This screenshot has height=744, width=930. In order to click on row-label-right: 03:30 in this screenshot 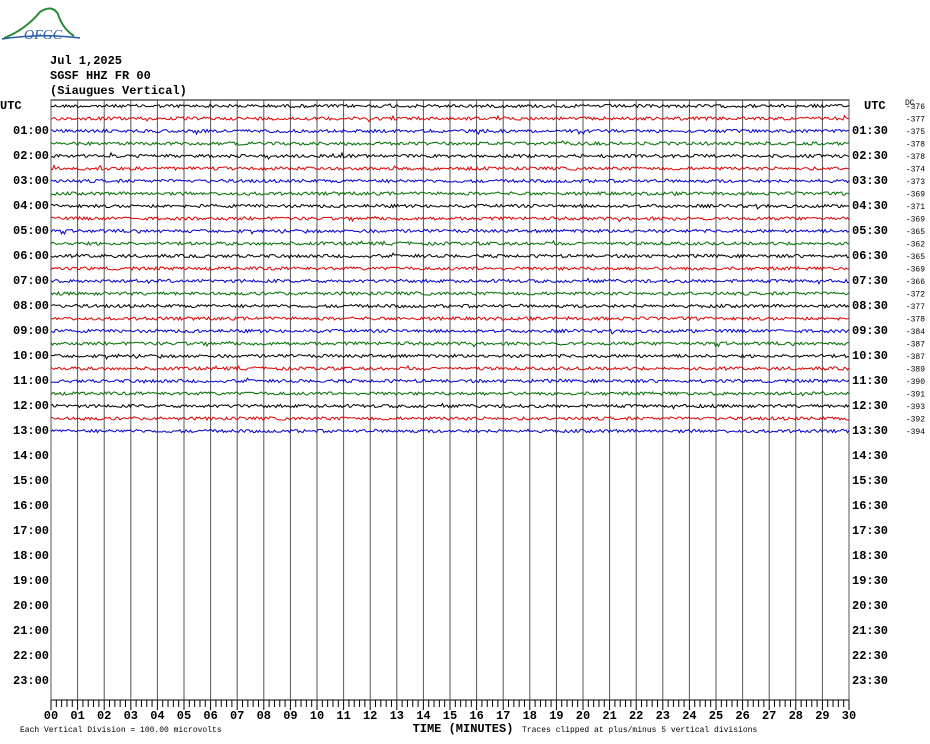, I will do `click(870, 181)`.